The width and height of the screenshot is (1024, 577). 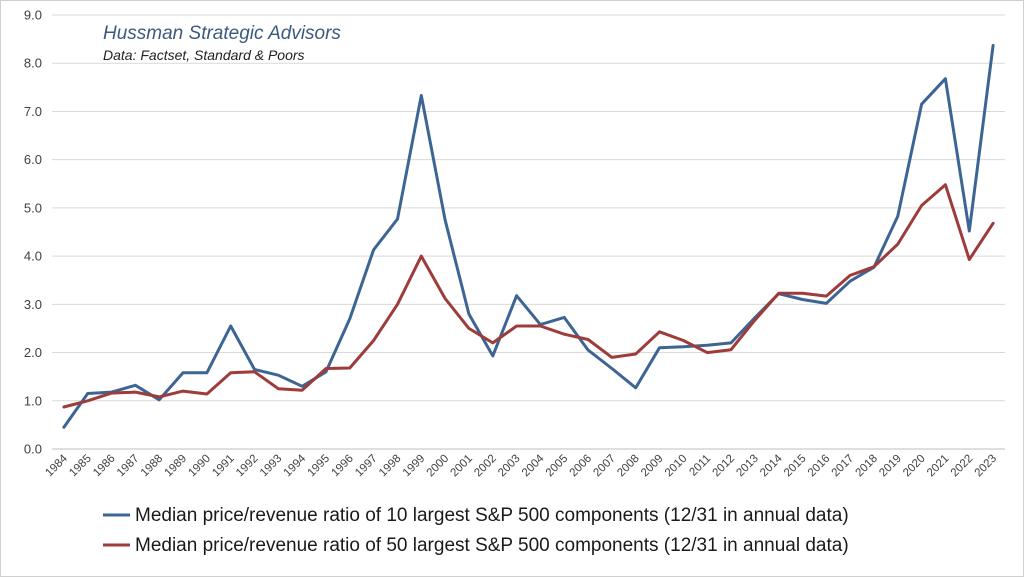 I want to click on chart-subtitle: Data: Factset, Standard & Poors, so click(x=204, y=55).